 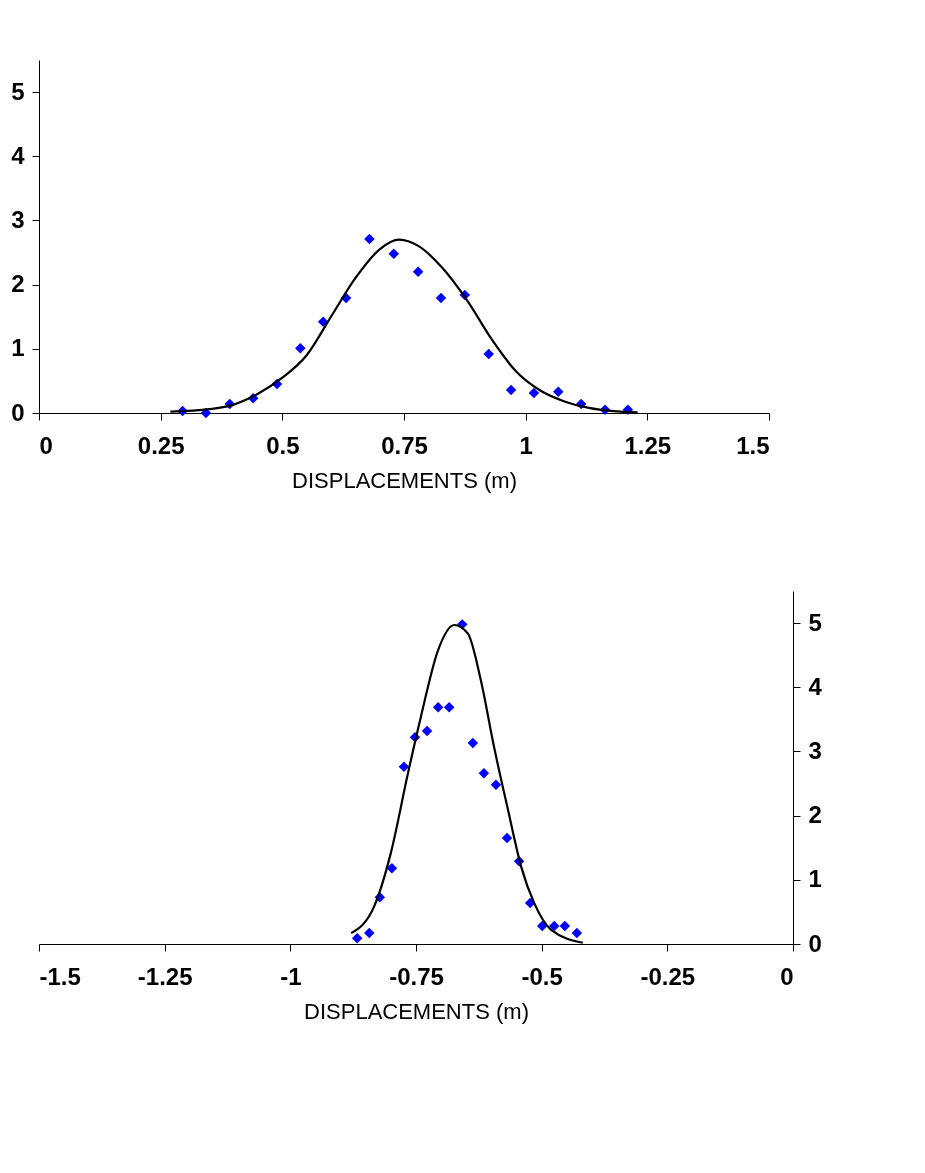 What do you see at coordinates (291, 976) in the screenshot?
I see `x-tick-label: -1` at bounding box center [291, 976].